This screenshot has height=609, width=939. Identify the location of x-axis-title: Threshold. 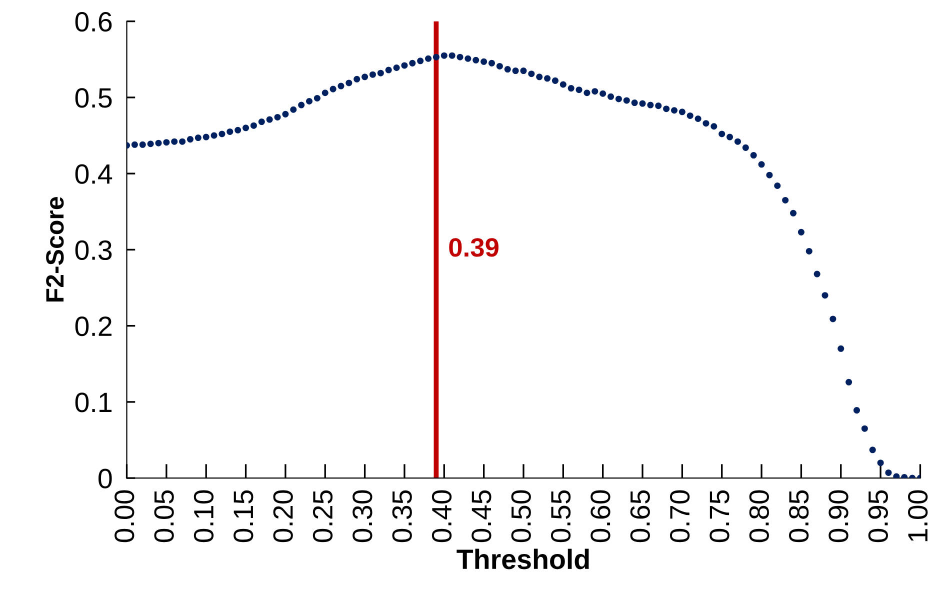
(522, 559).